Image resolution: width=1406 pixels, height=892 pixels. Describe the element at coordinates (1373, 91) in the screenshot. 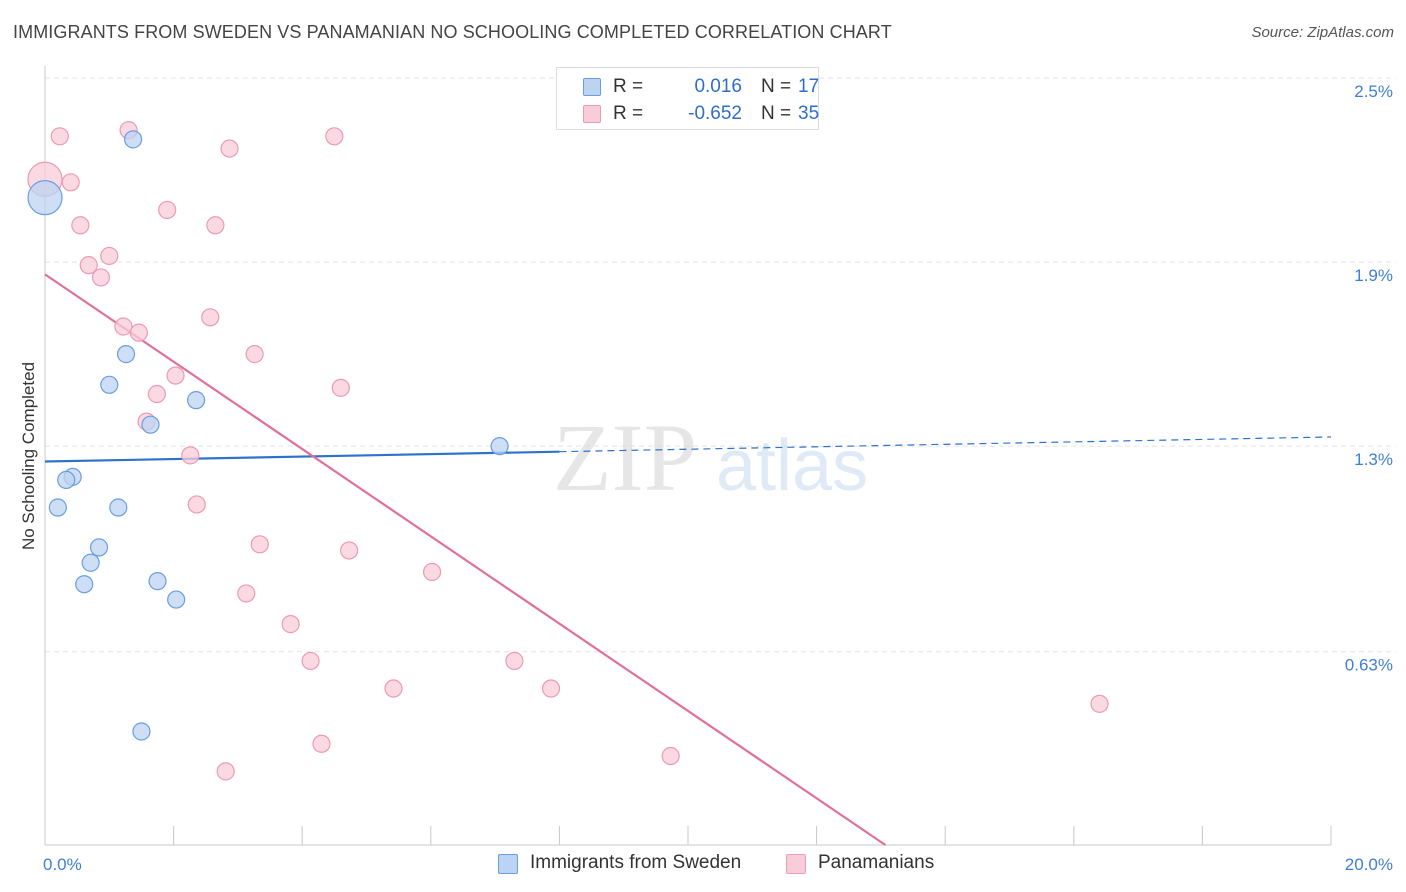

I see `y-tick-label: 2.5%` at that location.